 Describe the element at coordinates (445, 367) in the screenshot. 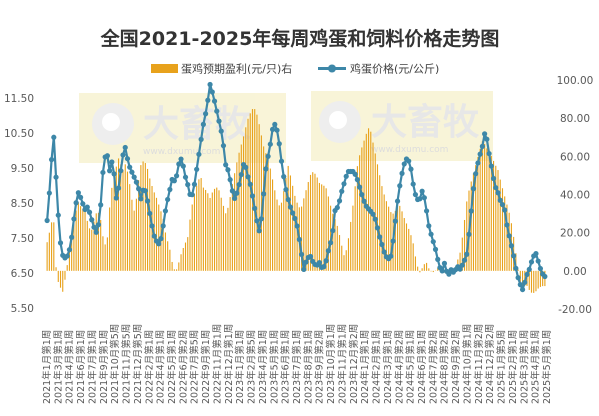

I see `x-tick-label: 2024年8月第2周` at that location.